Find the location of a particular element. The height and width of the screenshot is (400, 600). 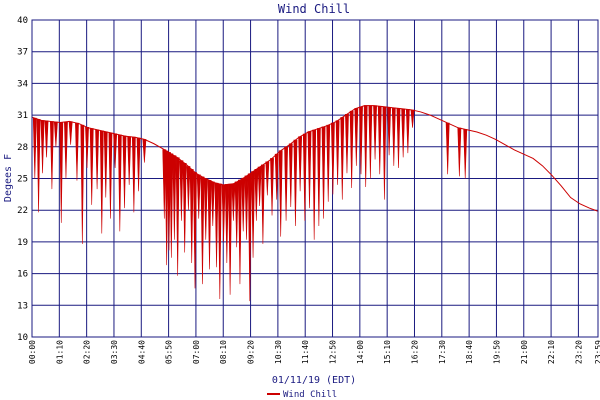

x-tick-label: 09:20 is located at coordinates (251, 352).